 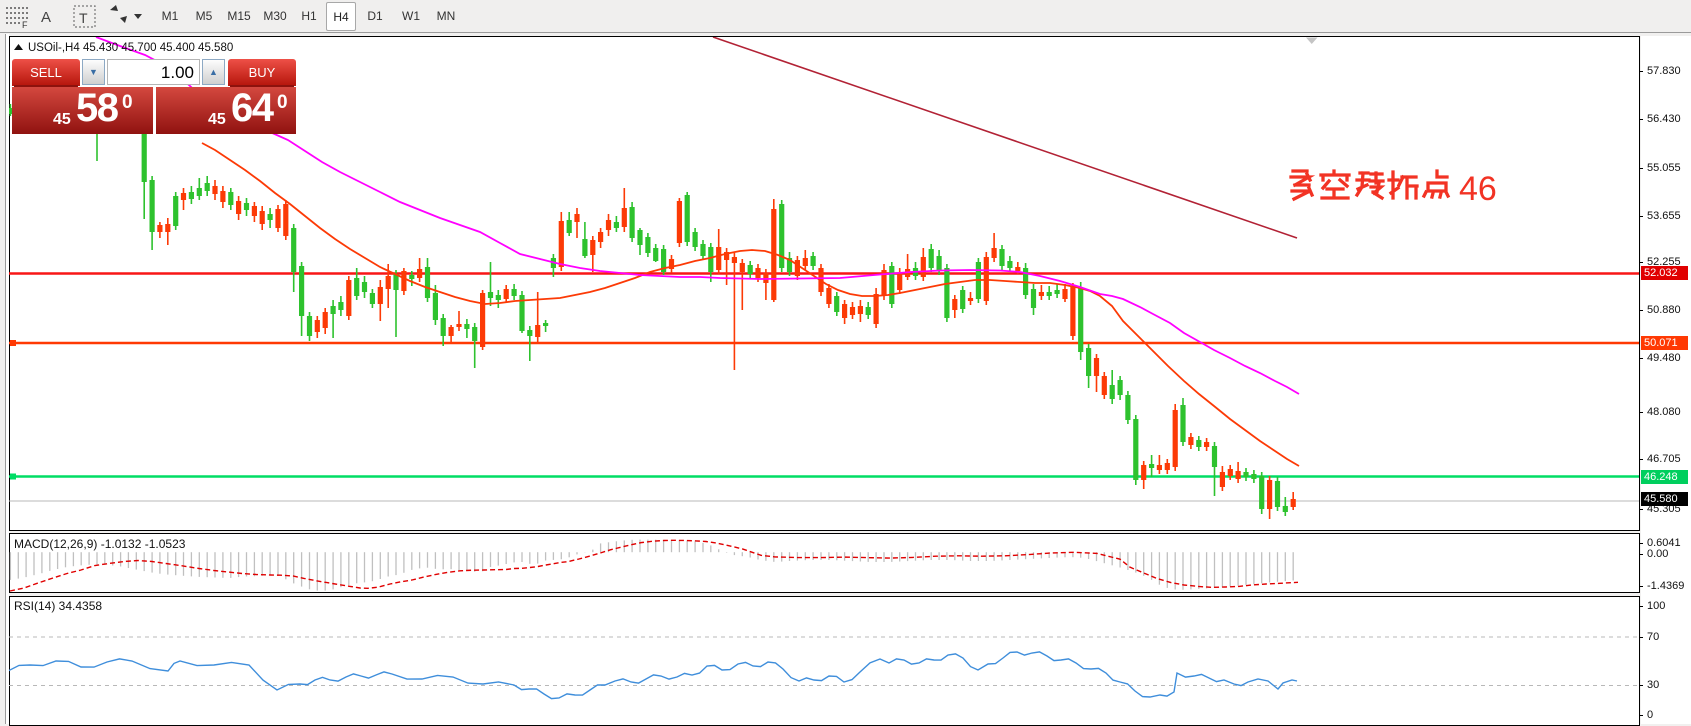 What do you see at coordinates (130, 48) in the screenshot?
I see `svg-text:USOil-,H4 45.430 45.700 45.40: USOil-,H4 45.430 45.700 45.400 45.580` at bounding box center [130, 48].